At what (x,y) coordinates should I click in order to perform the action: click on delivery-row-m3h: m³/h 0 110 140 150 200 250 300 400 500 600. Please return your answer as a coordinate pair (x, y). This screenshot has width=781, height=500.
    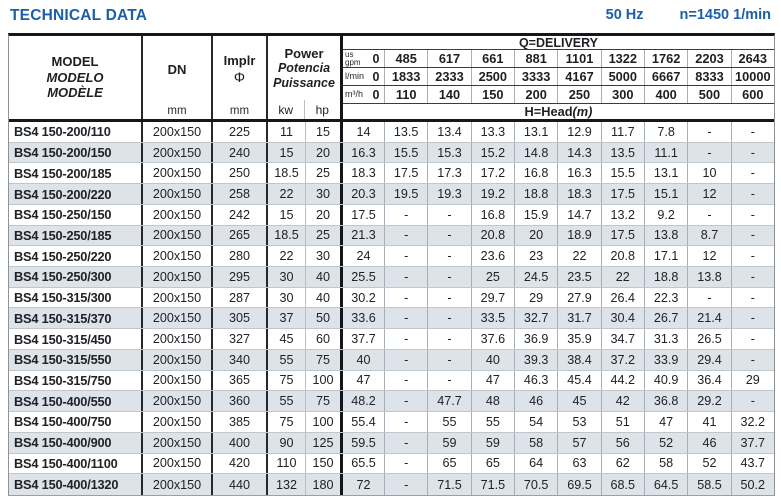
    Looking at the image, I should click on (558, 95).